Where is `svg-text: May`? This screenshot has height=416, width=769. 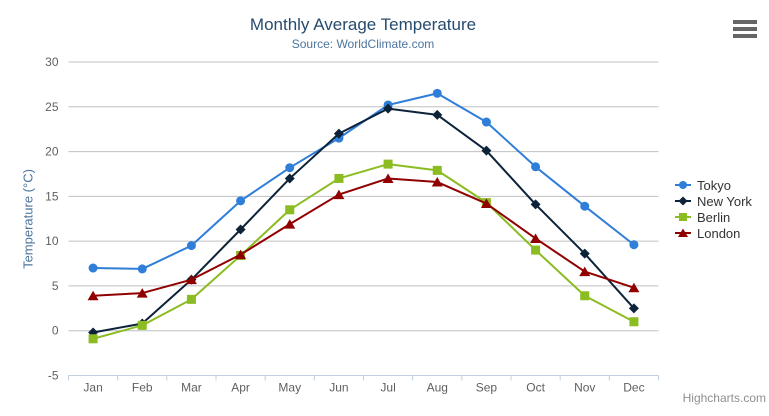 svg-text: May is located at coordinates (289, 388).